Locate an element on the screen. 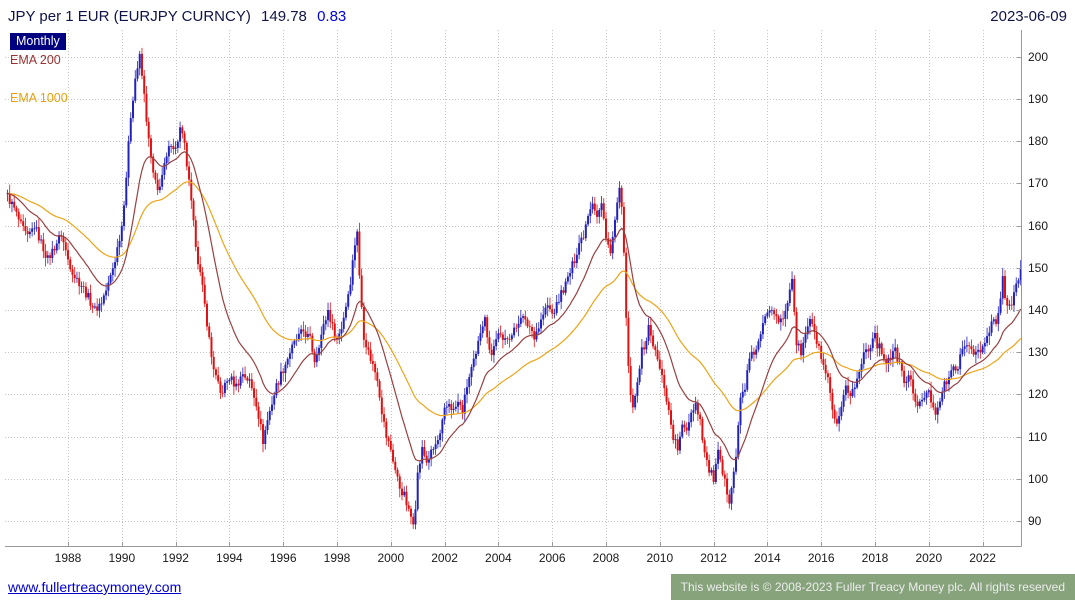 This screenshot has width=1075, height=600. x-axis-label: 1992 is located at coordinates (175, 558).